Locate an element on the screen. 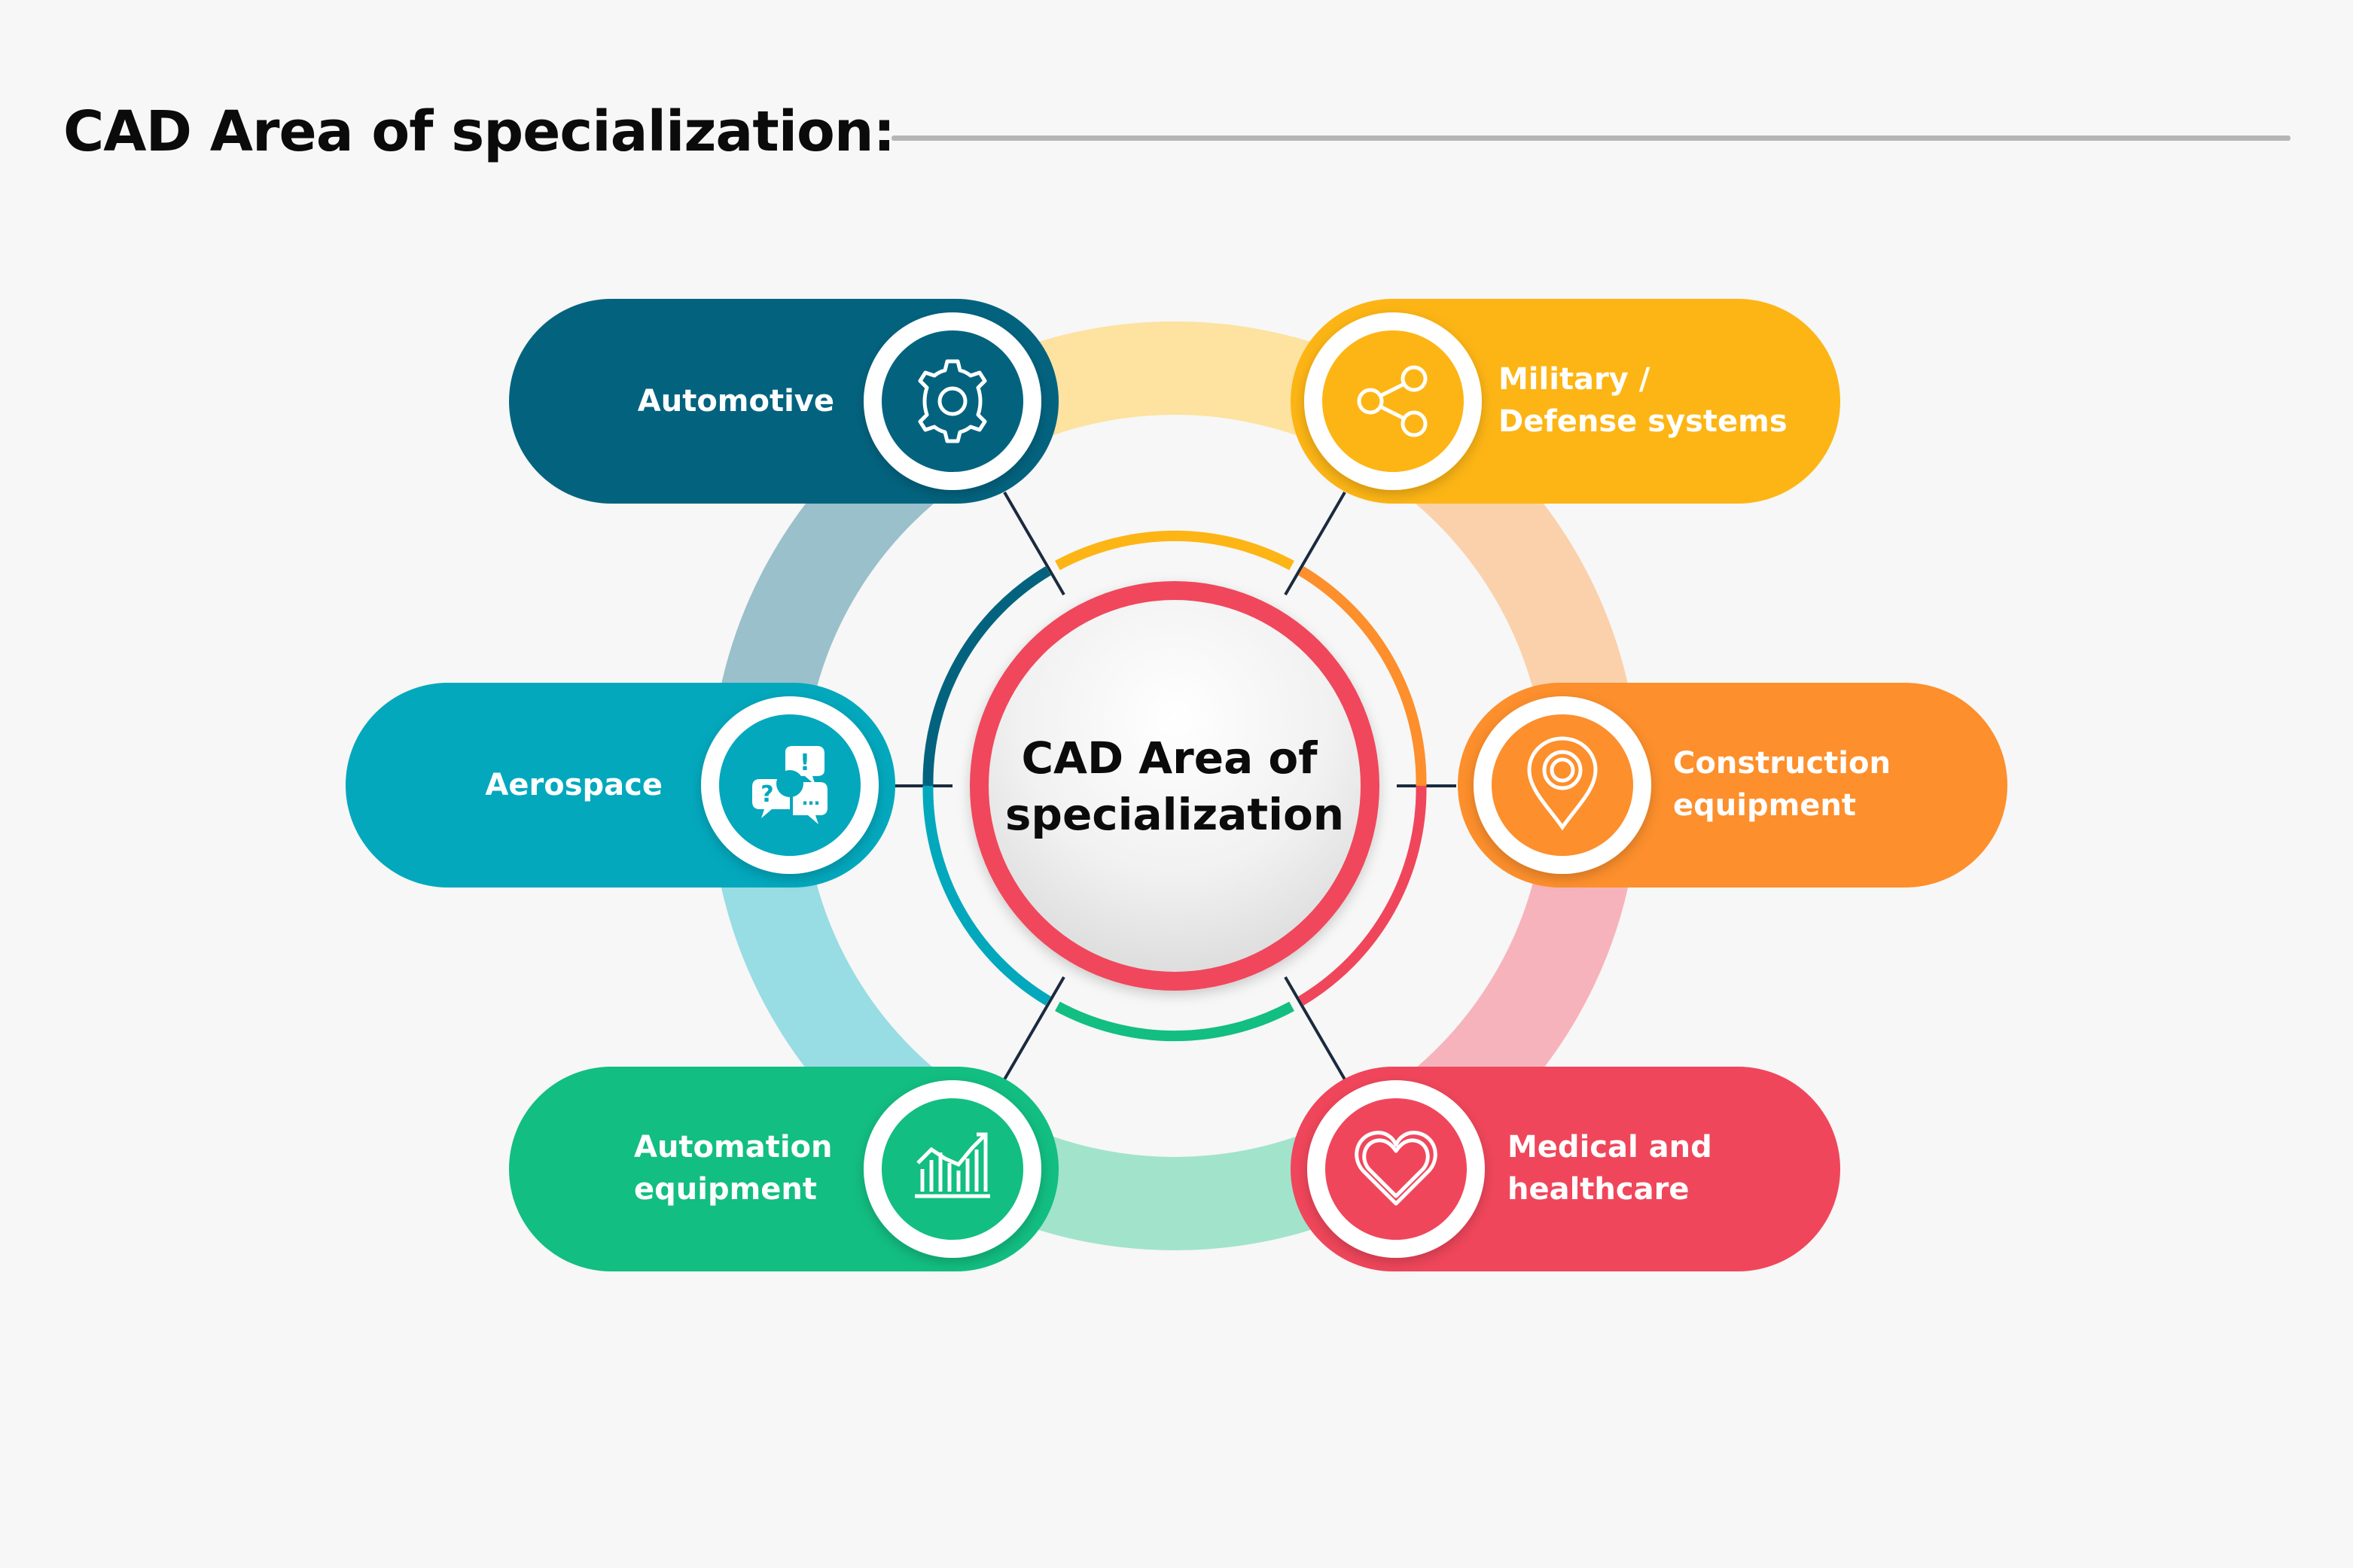 This screenshot has height=1568, width=2353. inner-ring-segment-blue is located at coordinates (987, 676).